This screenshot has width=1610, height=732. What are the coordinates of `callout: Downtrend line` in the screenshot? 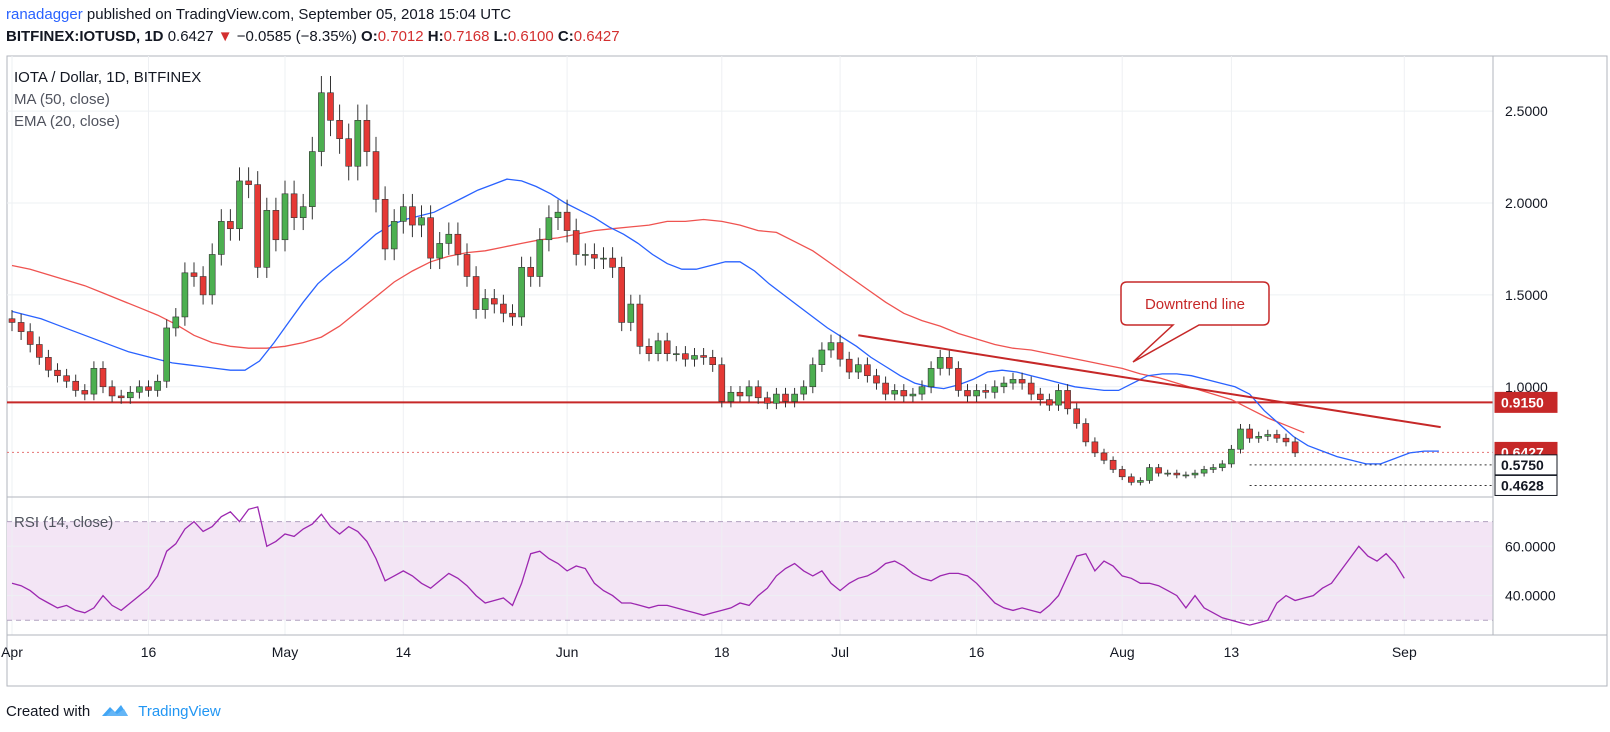 It's located at (1195, 322).